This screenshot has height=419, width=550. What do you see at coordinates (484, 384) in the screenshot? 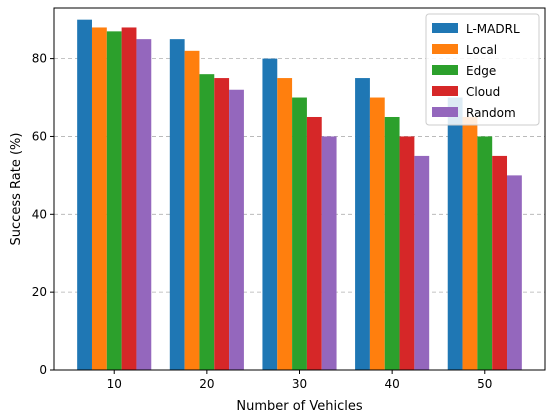
I see `x-tick-label: 50` at bounding box center [484, 384].